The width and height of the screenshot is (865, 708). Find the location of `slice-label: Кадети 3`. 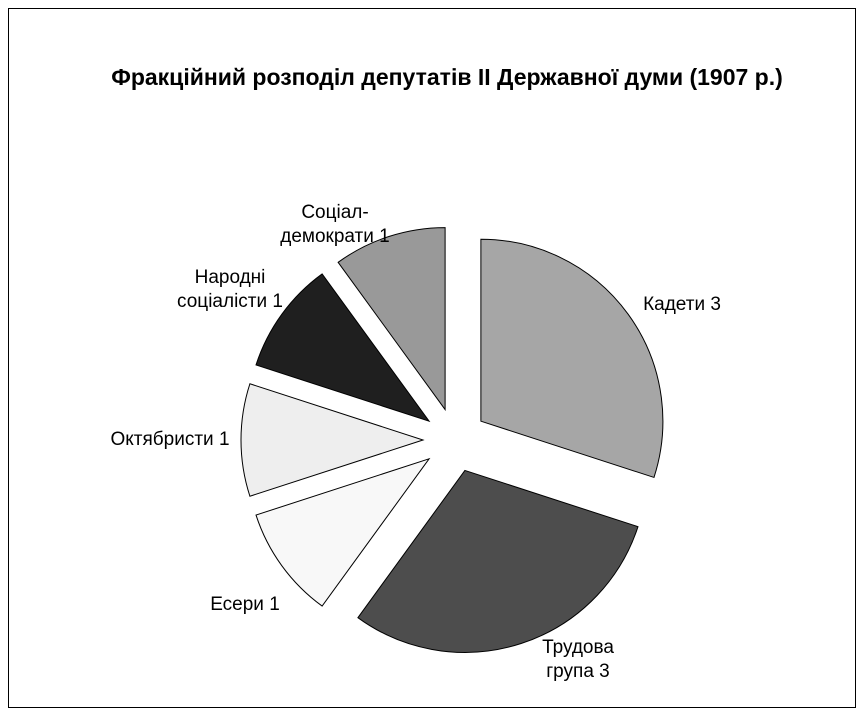

slice-label: Кадети 3 is located at coordinates (682, 305).